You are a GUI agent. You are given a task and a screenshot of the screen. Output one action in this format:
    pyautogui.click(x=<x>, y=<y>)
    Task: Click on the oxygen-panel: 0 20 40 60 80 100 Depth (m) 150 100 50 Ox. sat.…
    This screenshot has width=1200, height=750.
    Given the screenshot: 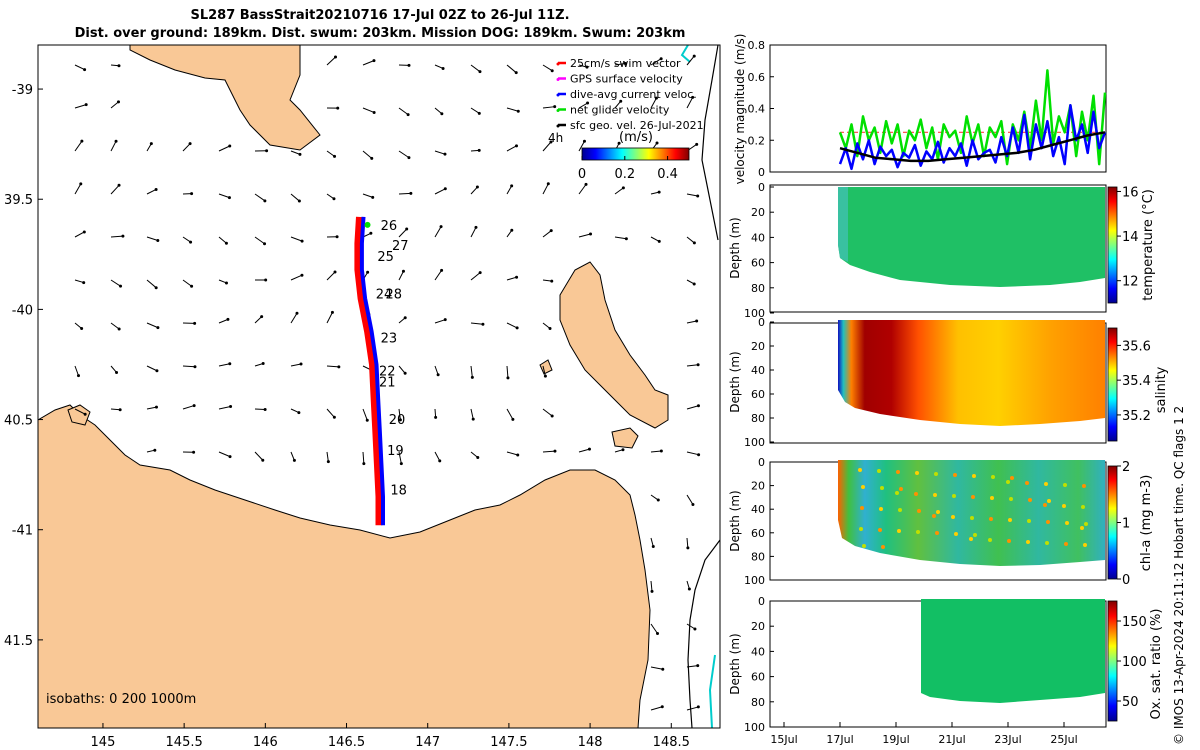 What is the action you would take?
    pyautogui.click(x=946, y=664)
    